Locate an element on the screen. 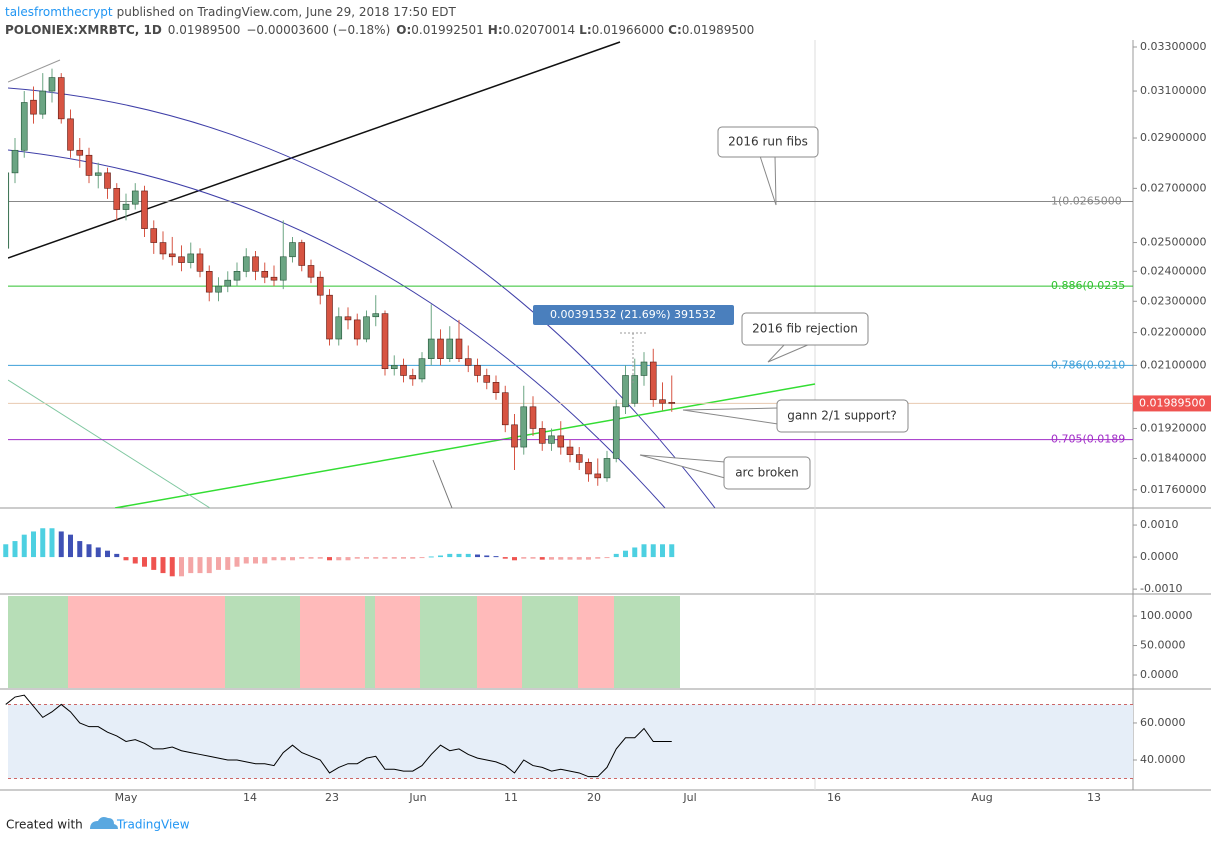 This screenshot has width=1211, height=842. symbol: POLONIEX:XMRBTC, 1D is located at coordinates (83, 30).